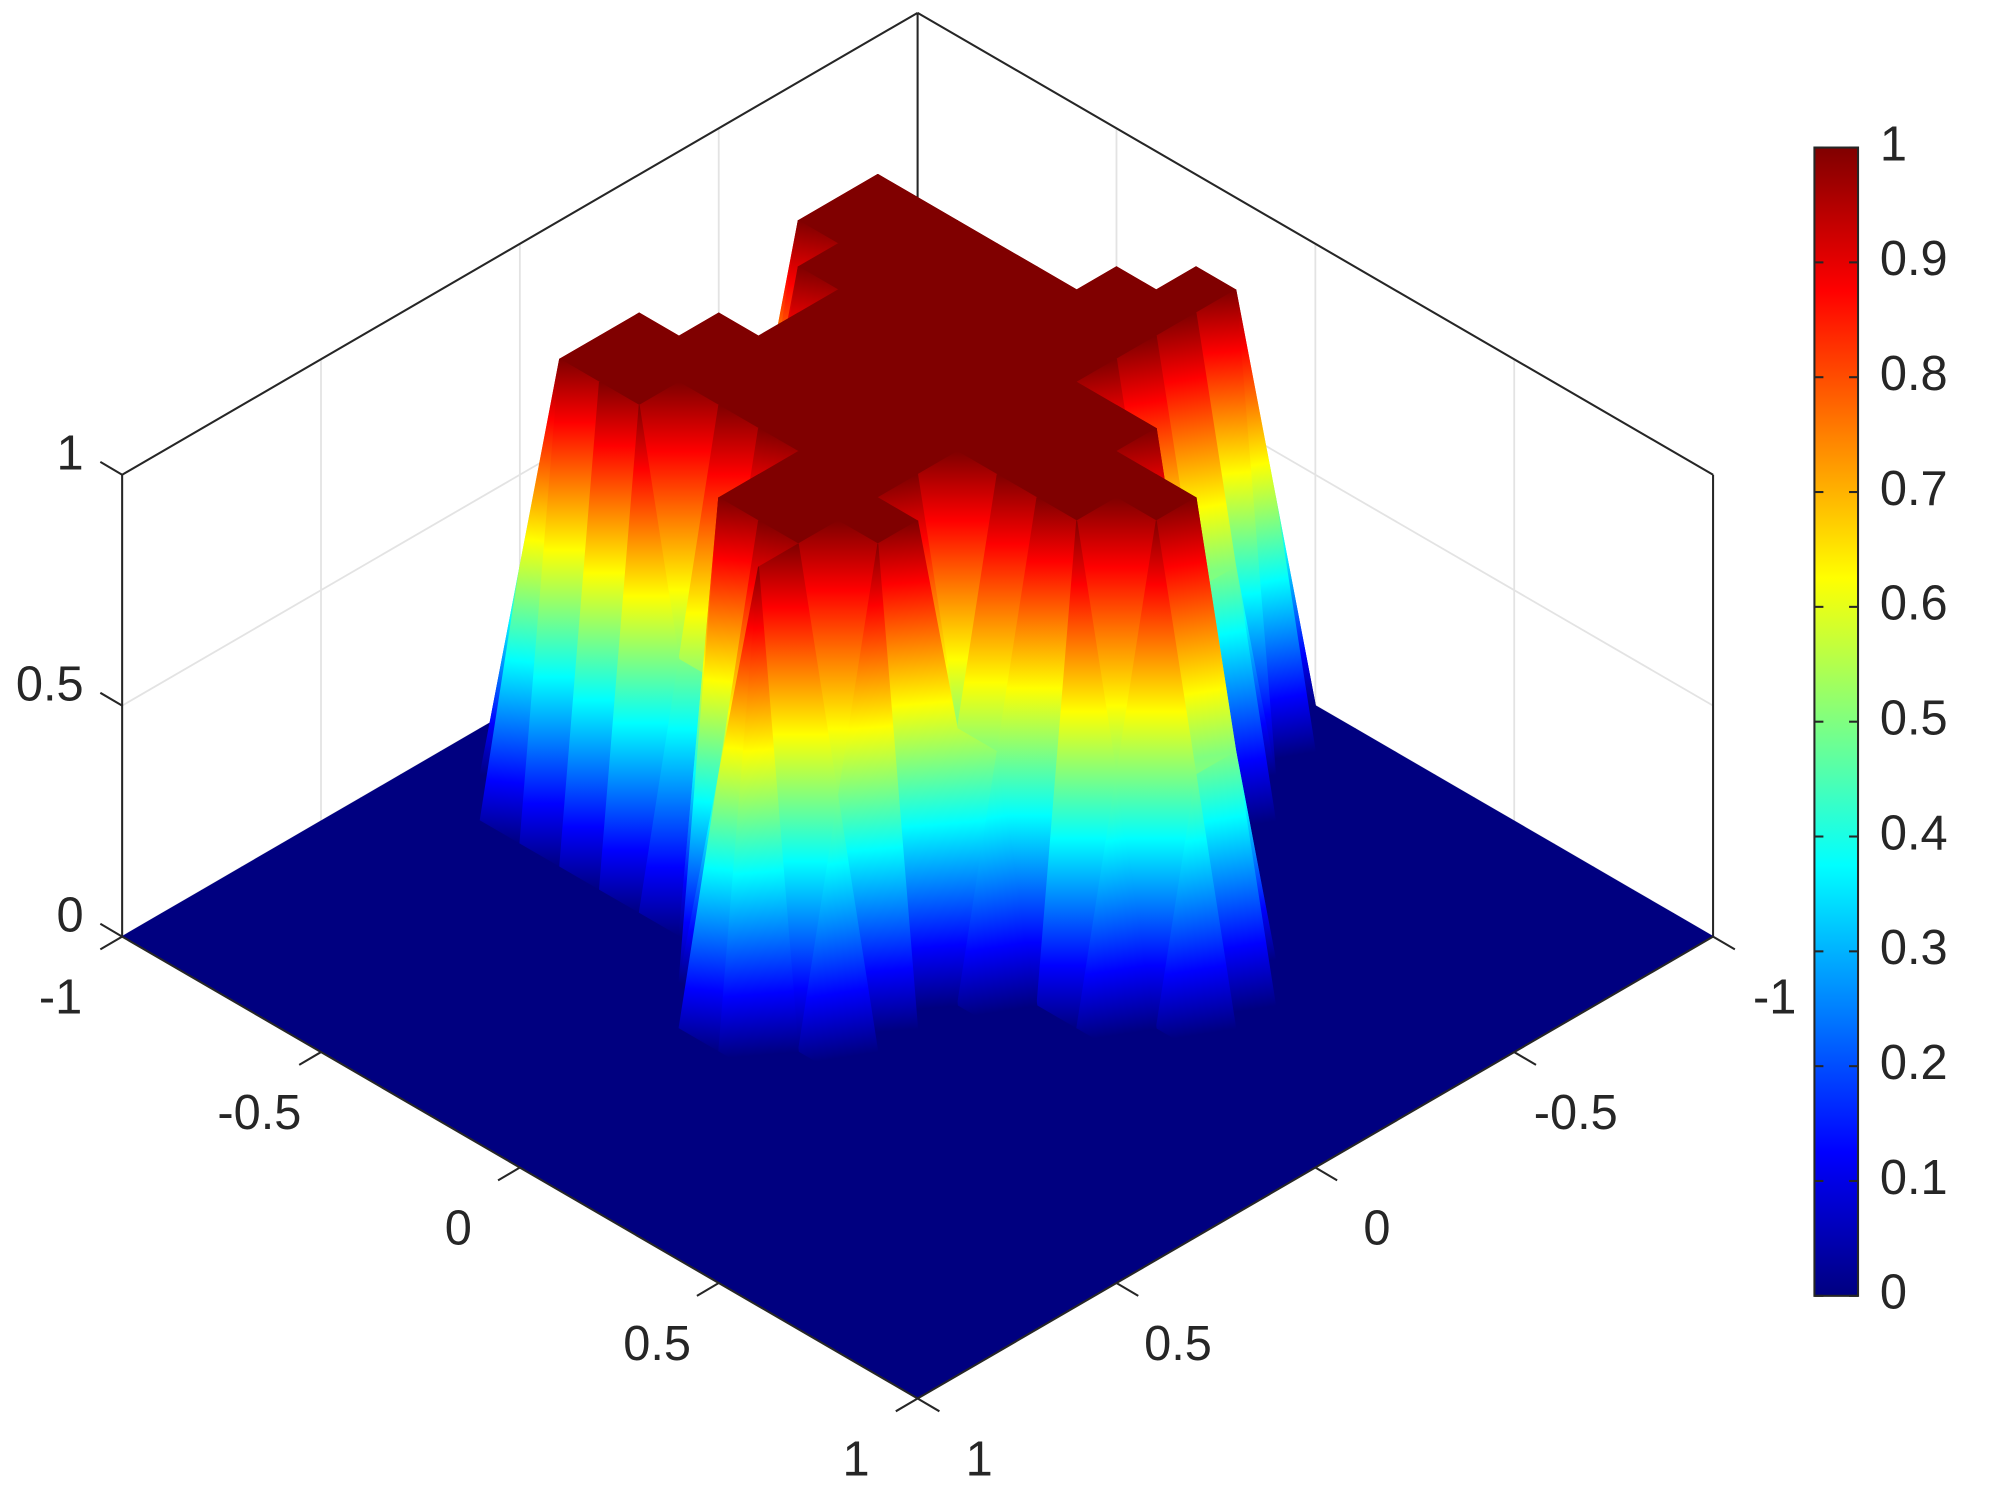 Image resolution: width=2002 pixels, height=1487 pixels. Describe the element at coordinates (1576, 1113) in the screenshot. I see `y-tick-label: -0.5` at that location.